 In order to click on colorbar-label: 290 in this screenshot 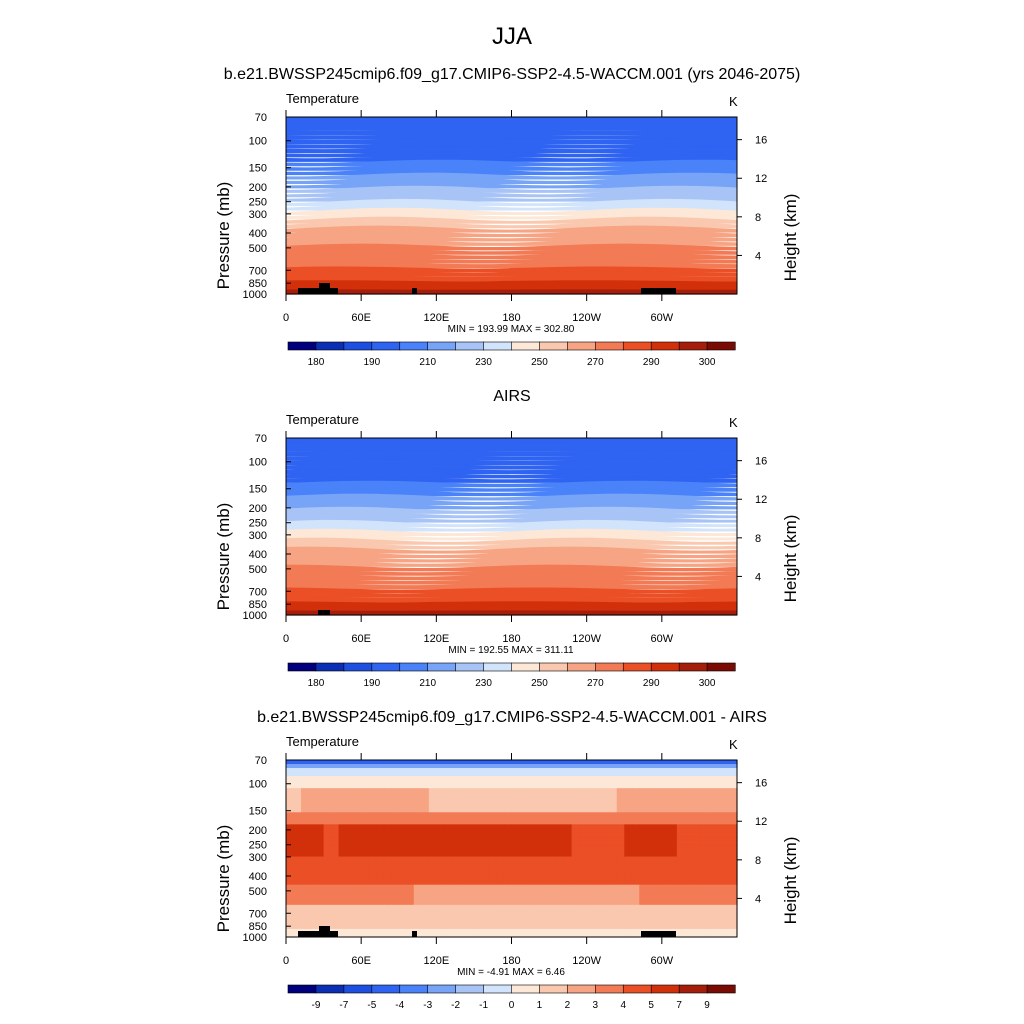, I will do `click(651, 362)`.